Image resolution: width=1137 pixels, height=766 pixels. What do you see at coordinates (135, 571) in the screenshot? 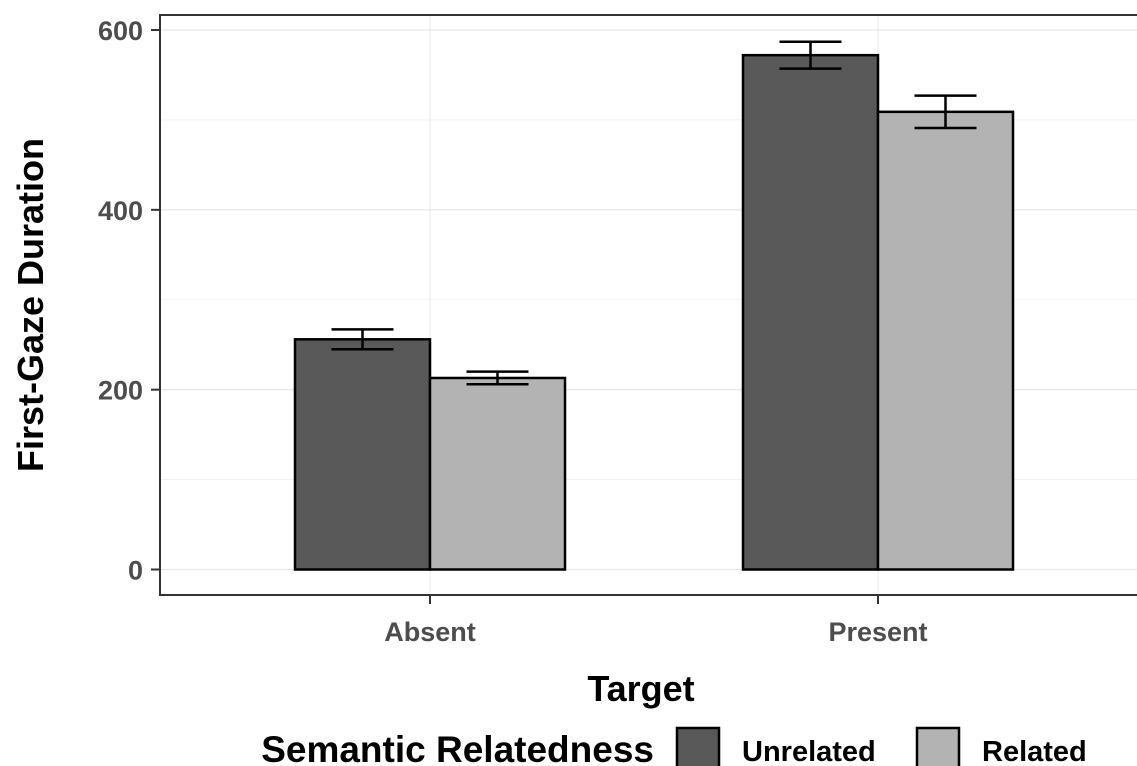
I see `y-tick-label: 0` at bounding box center [135, 571].